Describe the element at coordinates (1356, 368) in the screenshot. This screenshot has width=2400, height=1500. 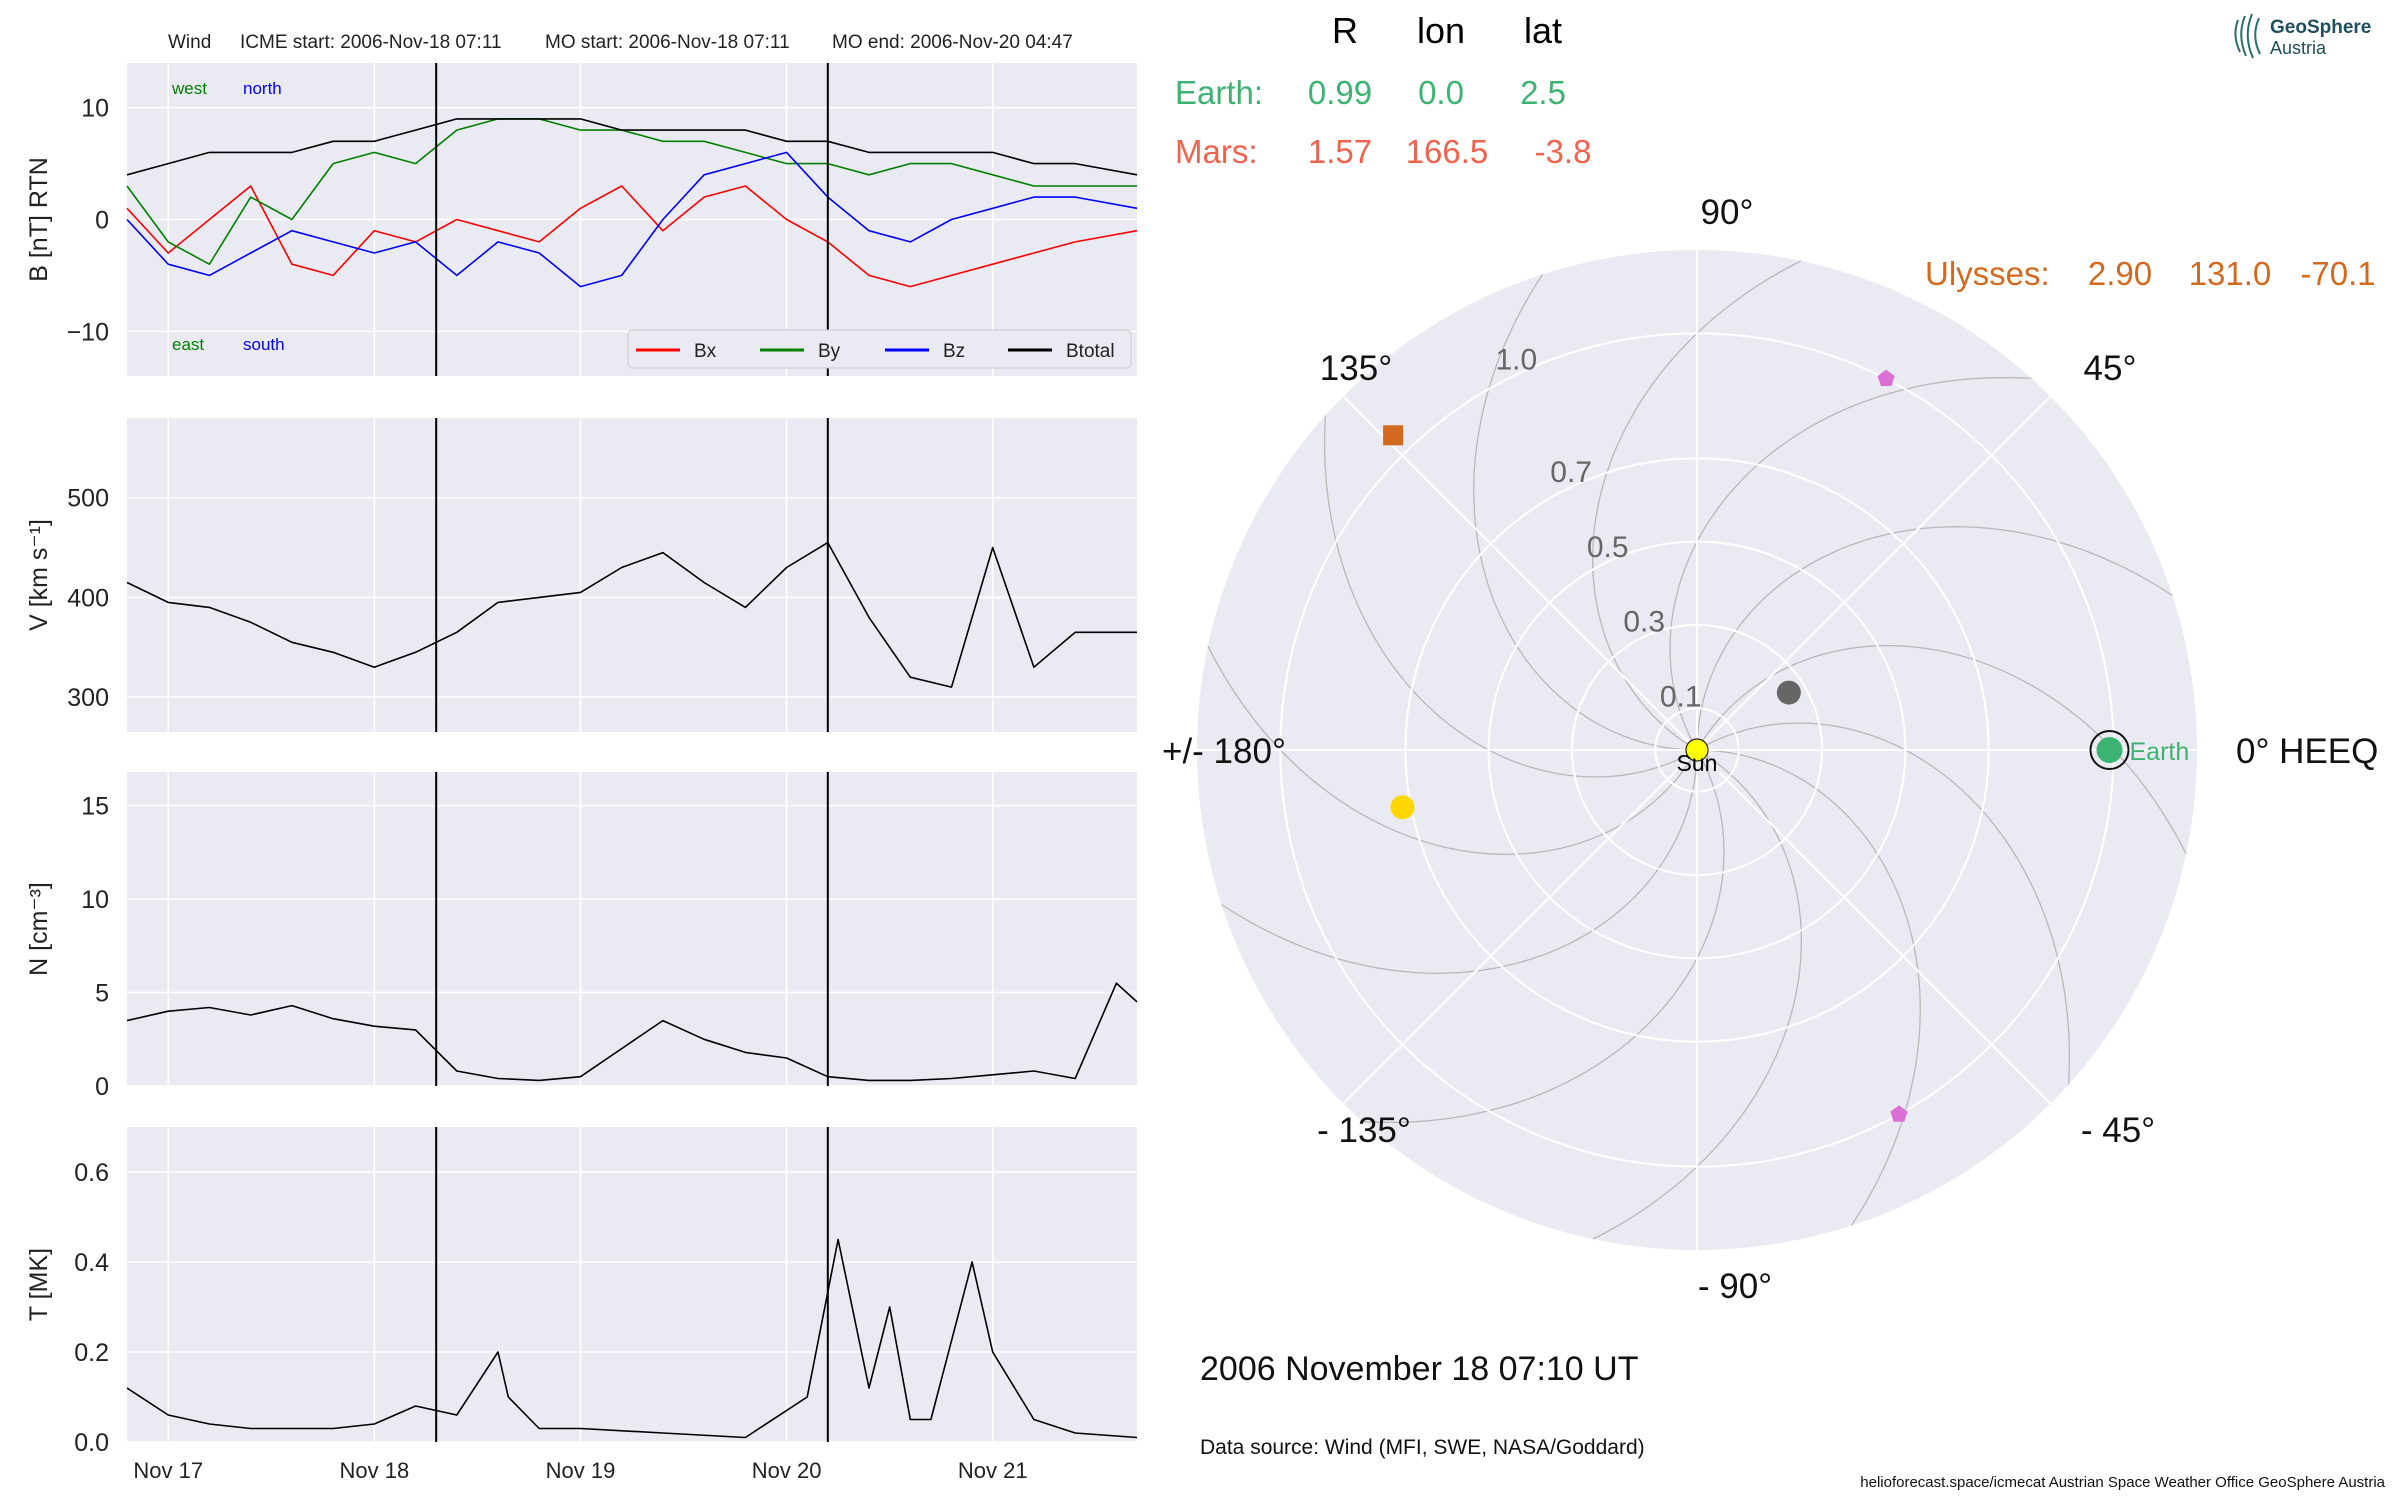
I see `angle-label-135: 135°` at that location.